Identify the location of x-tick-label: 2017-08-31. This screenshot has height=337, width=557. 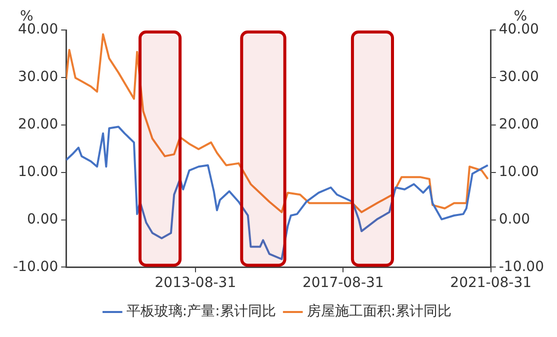
(343, 283).